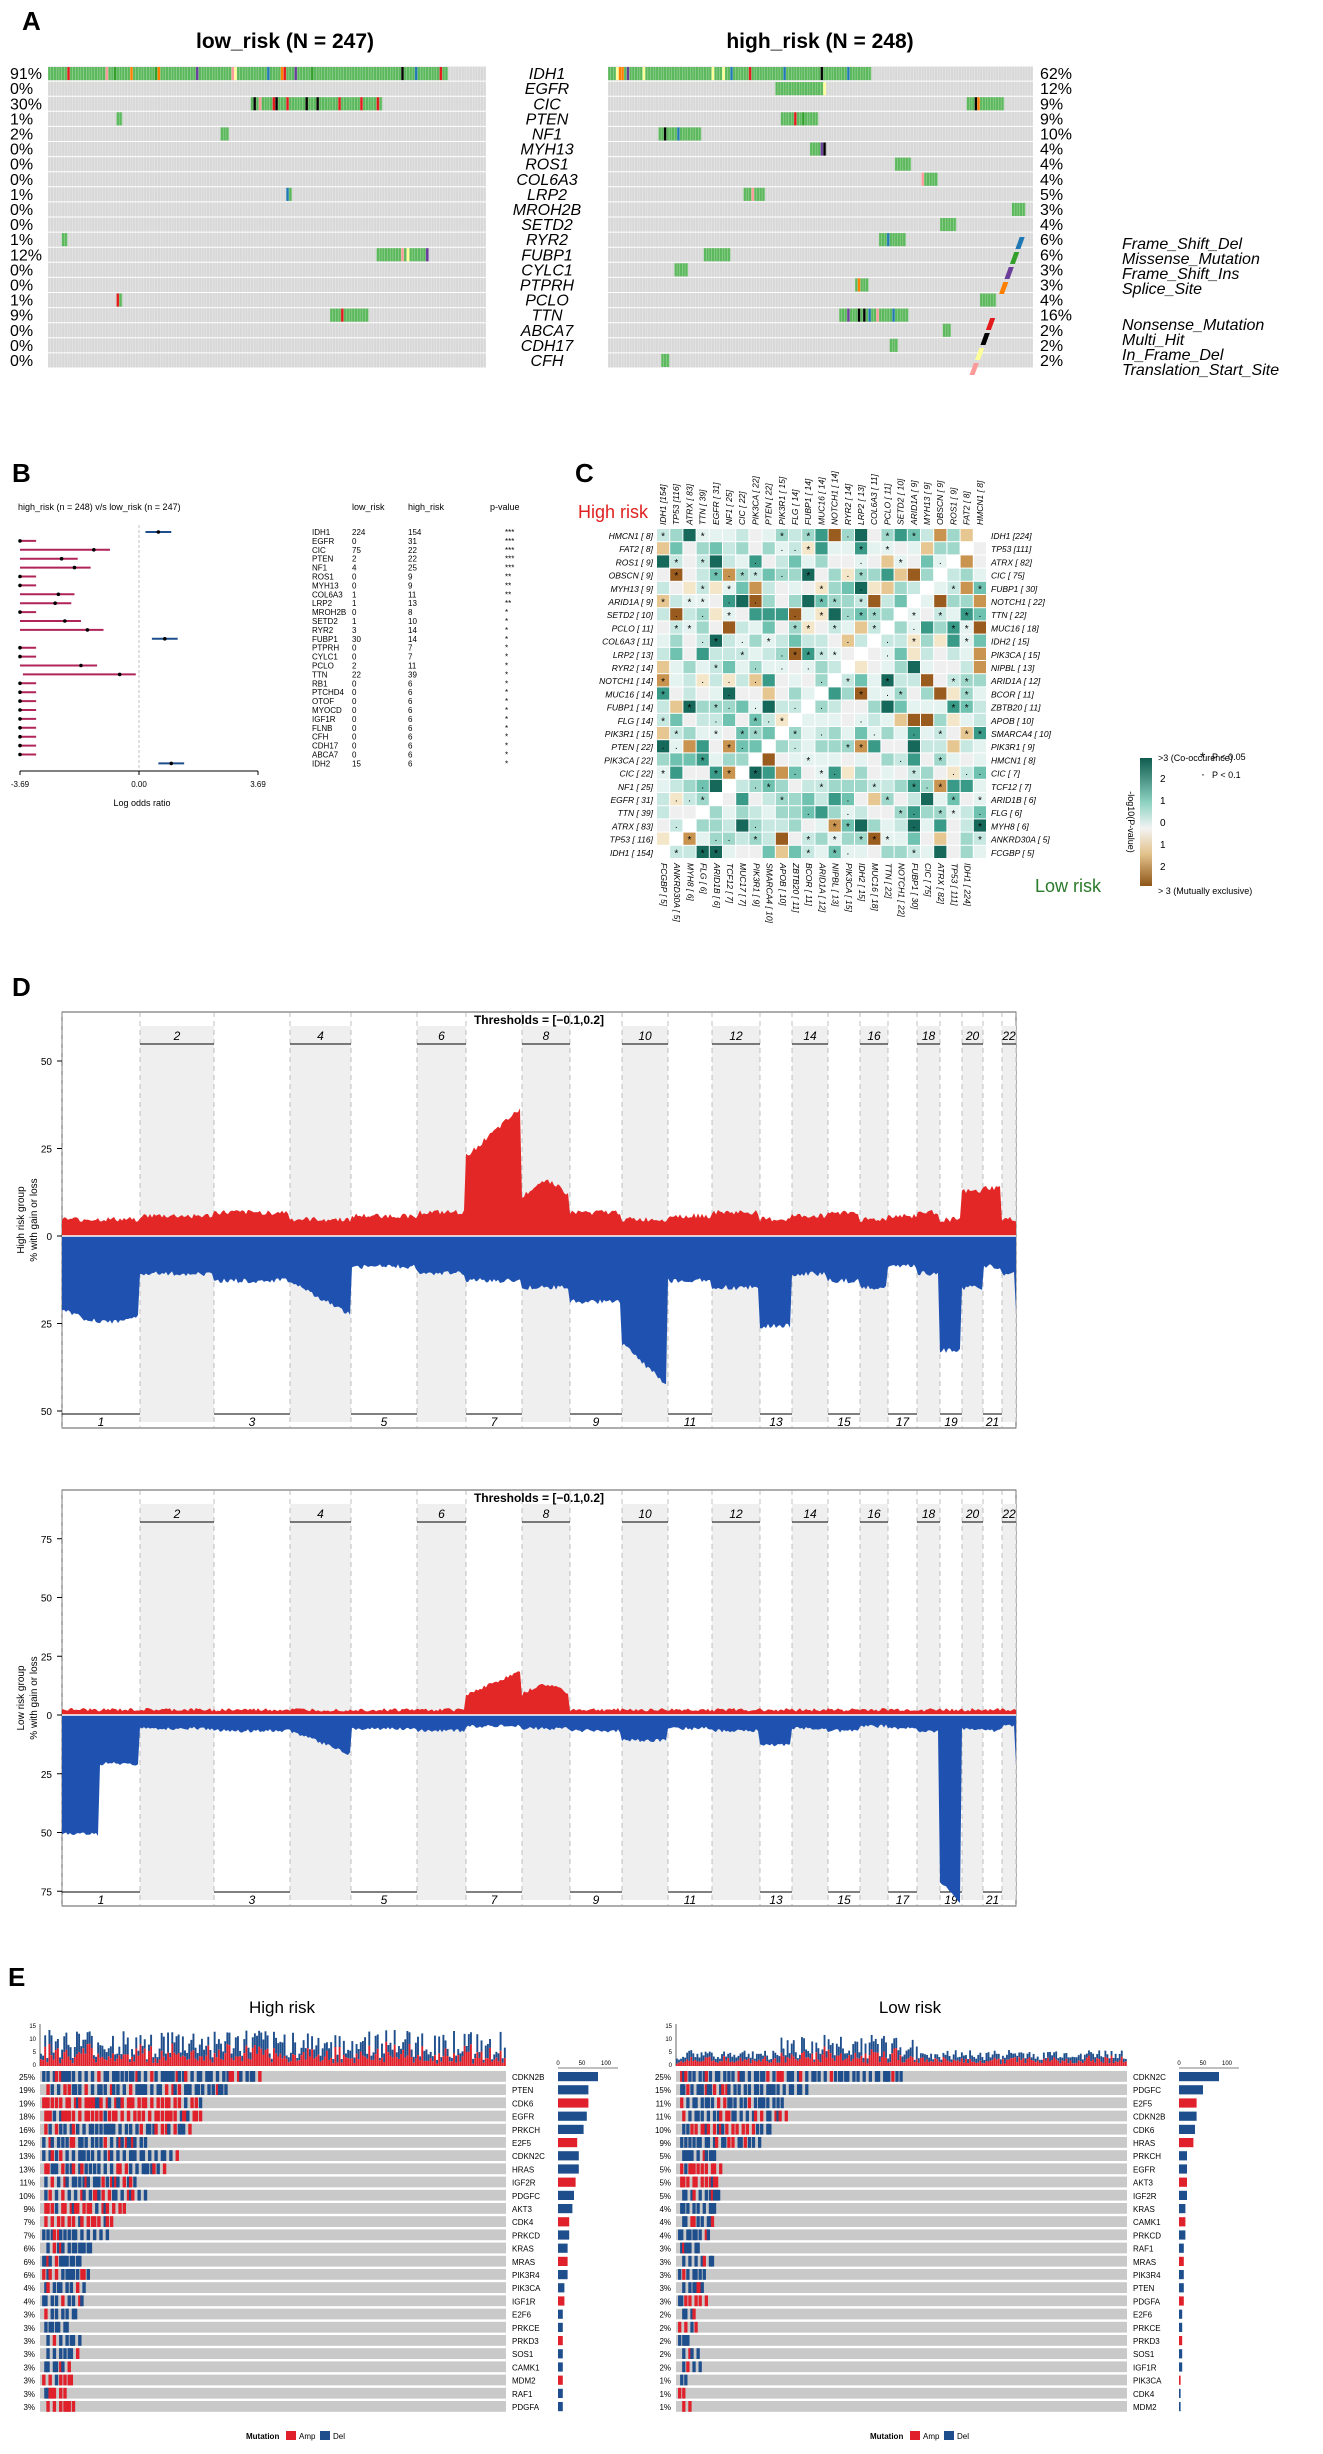 The height and width of the screenshot is (2454, 1323). Describe the element at coordinates (307, 2436) in the screenshot. I see `cnv-legend-amp: Amp` at that location.